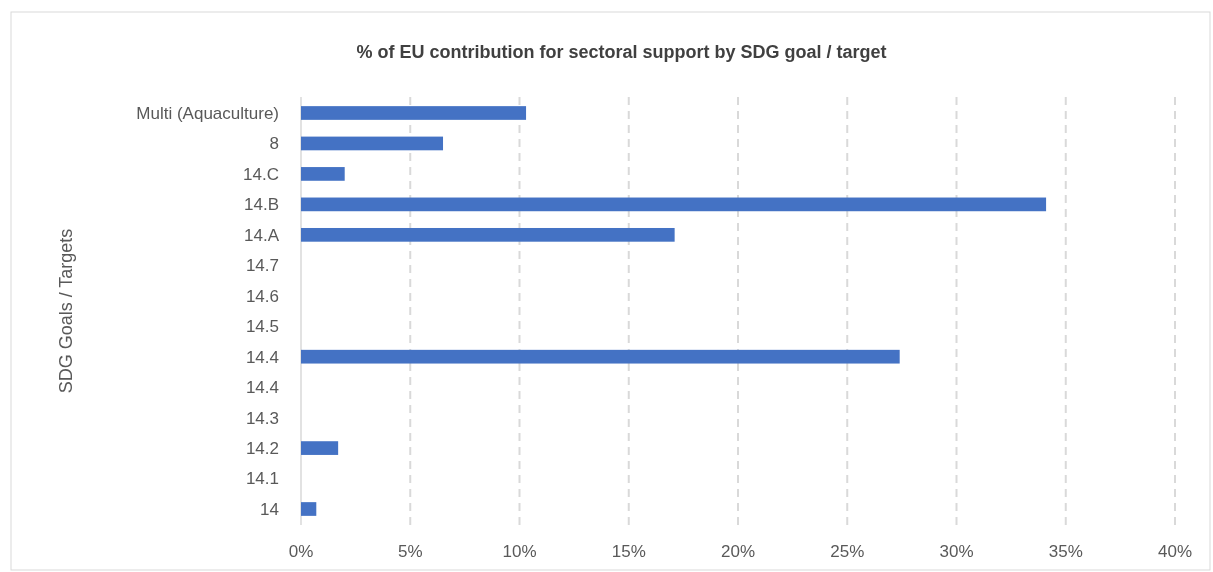 Image resolution: width=1213 pixels, height=572 pixels. What do you see at coordinates (621, 52) in the screenshot?
I see `chart-title: % of EU contribution for sectoral support by SDG goal / target` at bounding box center [621, 52].